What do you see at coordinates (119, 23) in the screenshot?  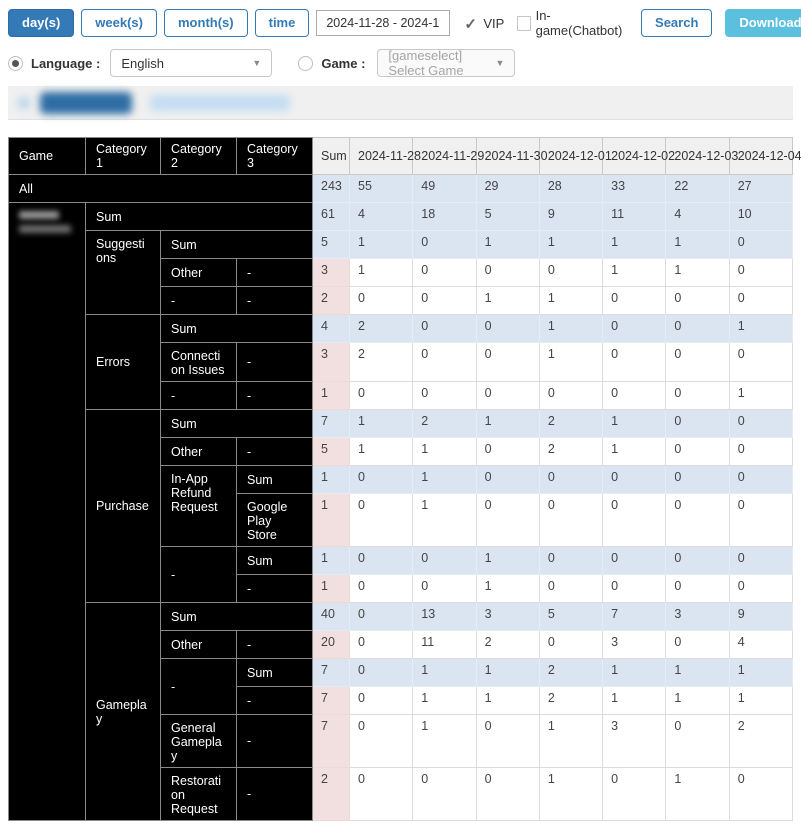 I see `weeks-button: week(s)` at bounding box center [119, 23].